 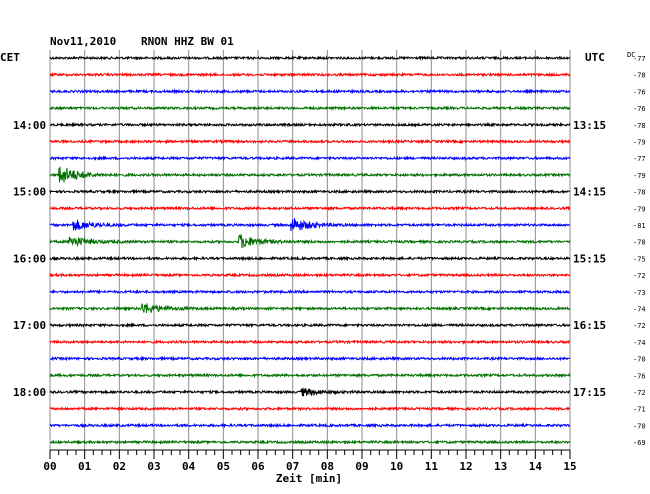 What do you see at coordinates (292, 466) in the screenshot?
I see `x-tick-label: 07` at bounding box center [292, 466].